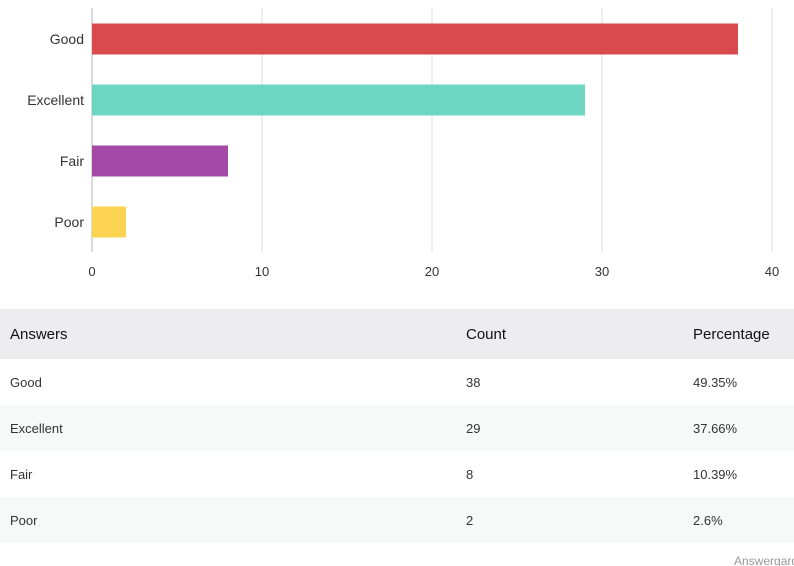 This screenshot has height=566, width=794. Describe the element at coordinates (338, 100) in the screenshot. I see `bar-excellent` at that location.